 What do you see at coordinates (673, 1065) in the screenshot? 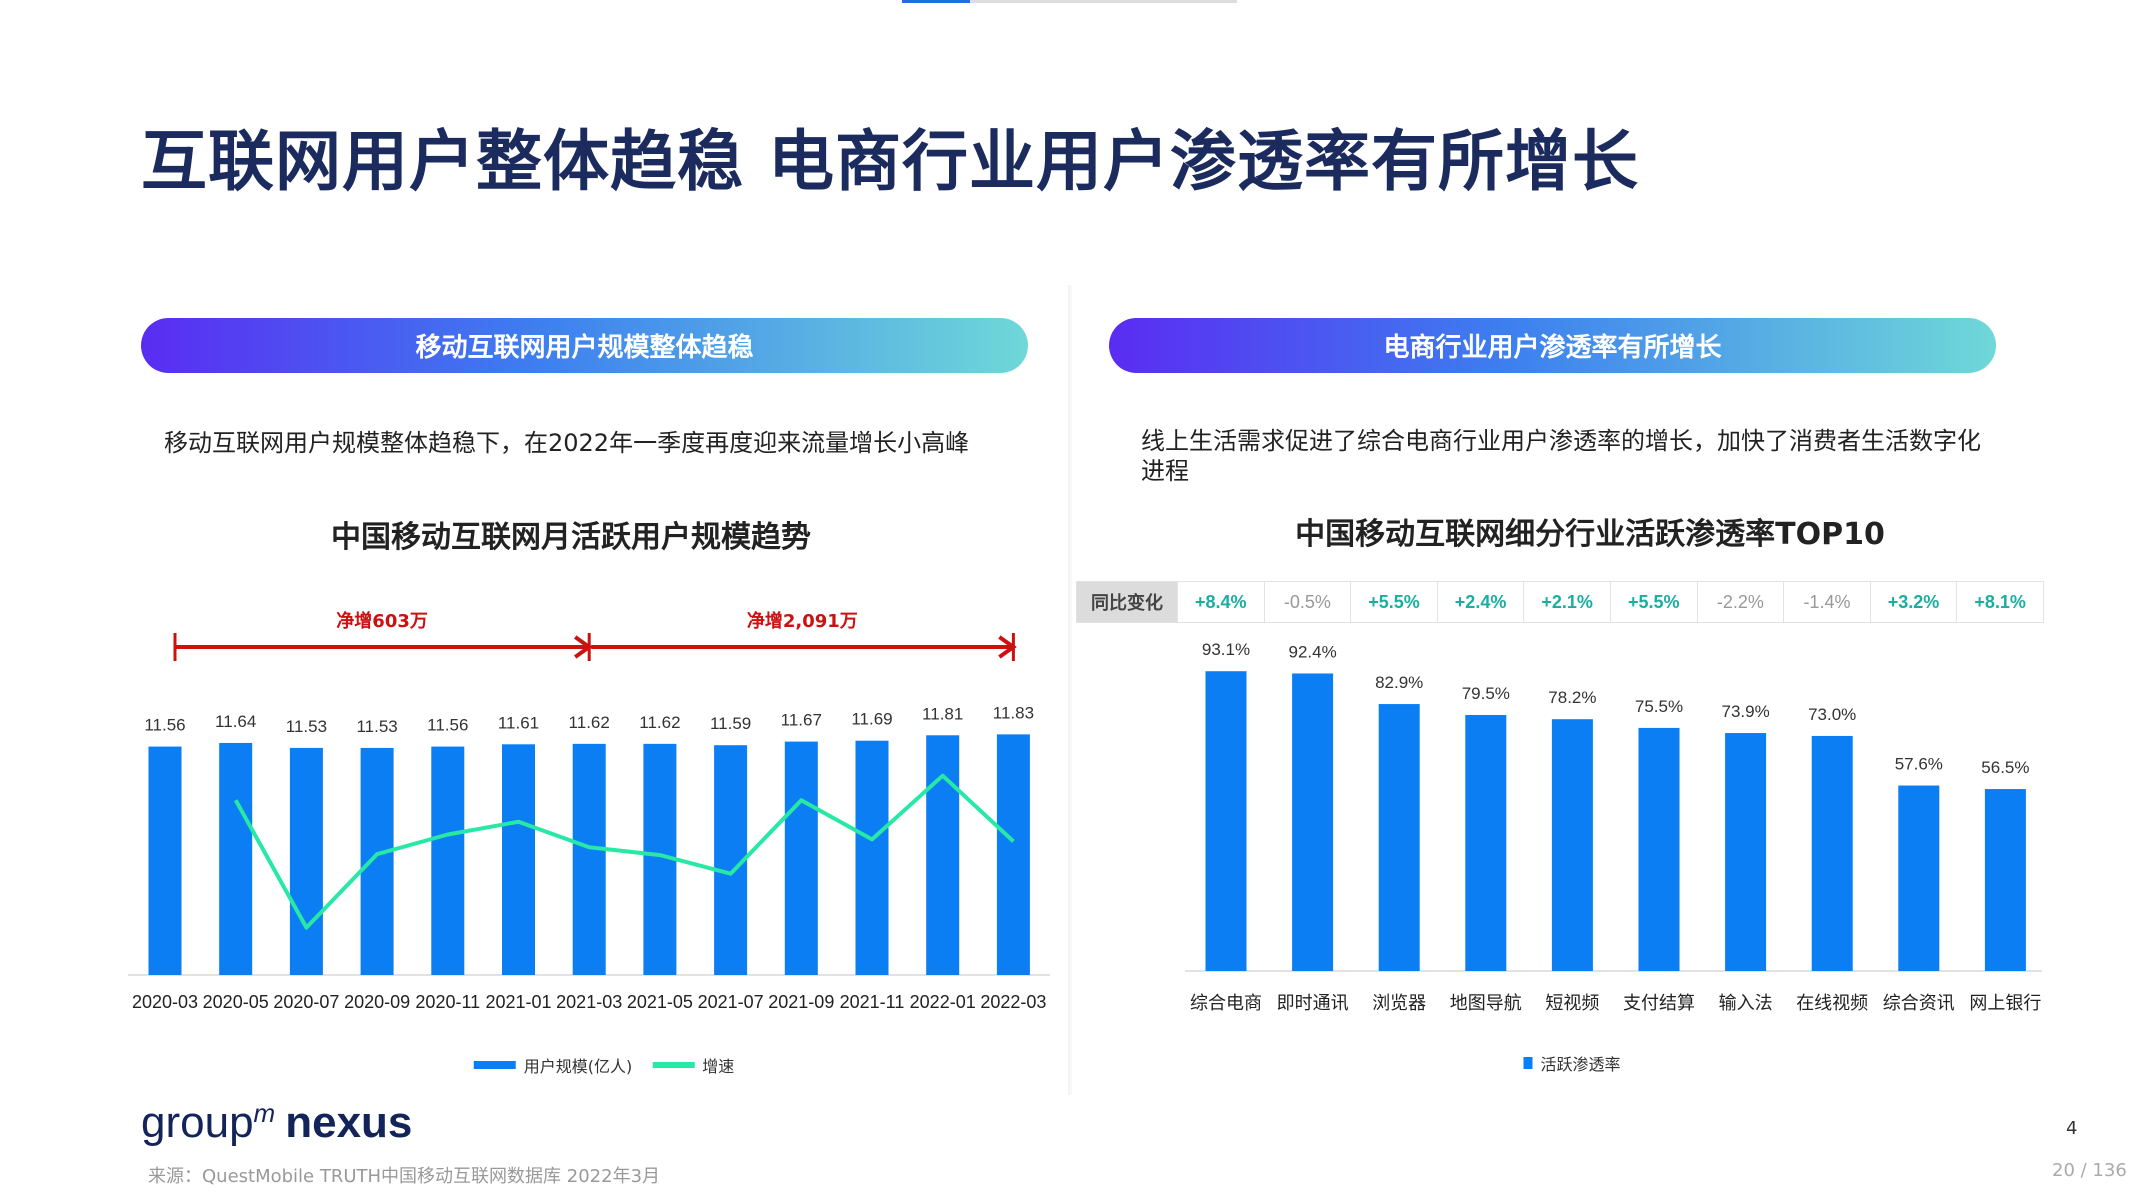
I see `legend-line-swatch` at bounding box center [673, 1065].